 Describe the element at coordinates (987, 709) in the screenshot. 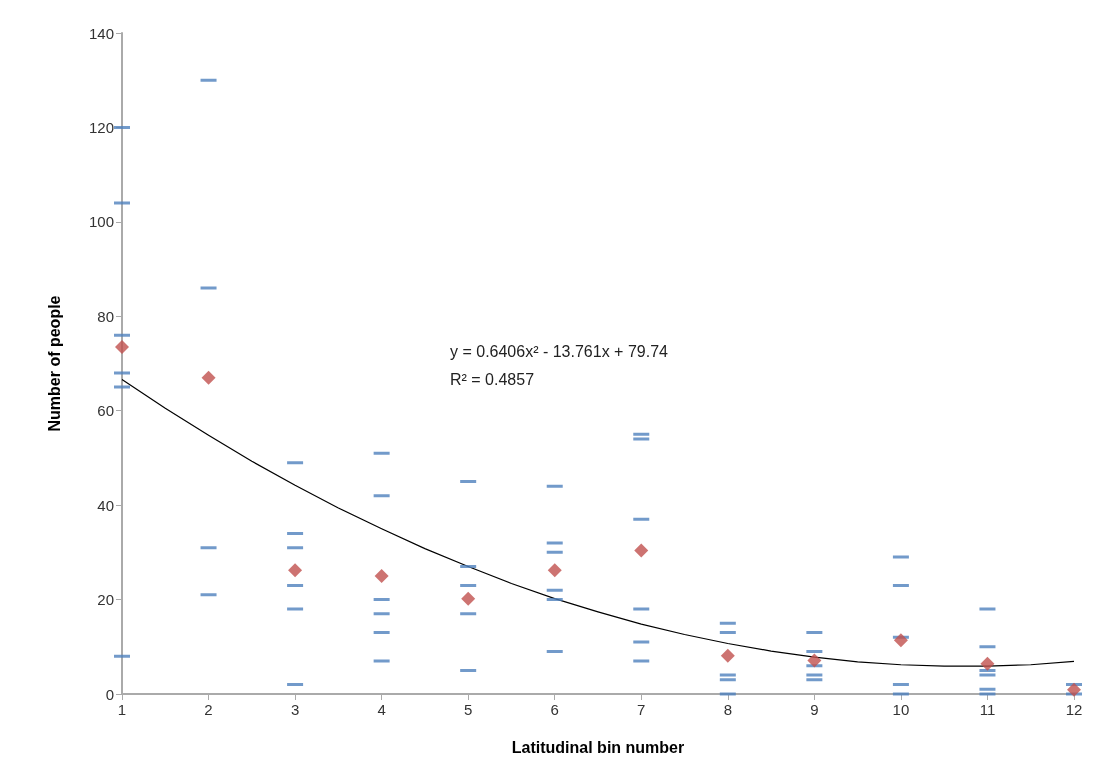

I see `x-tick-label: 11` at that location.